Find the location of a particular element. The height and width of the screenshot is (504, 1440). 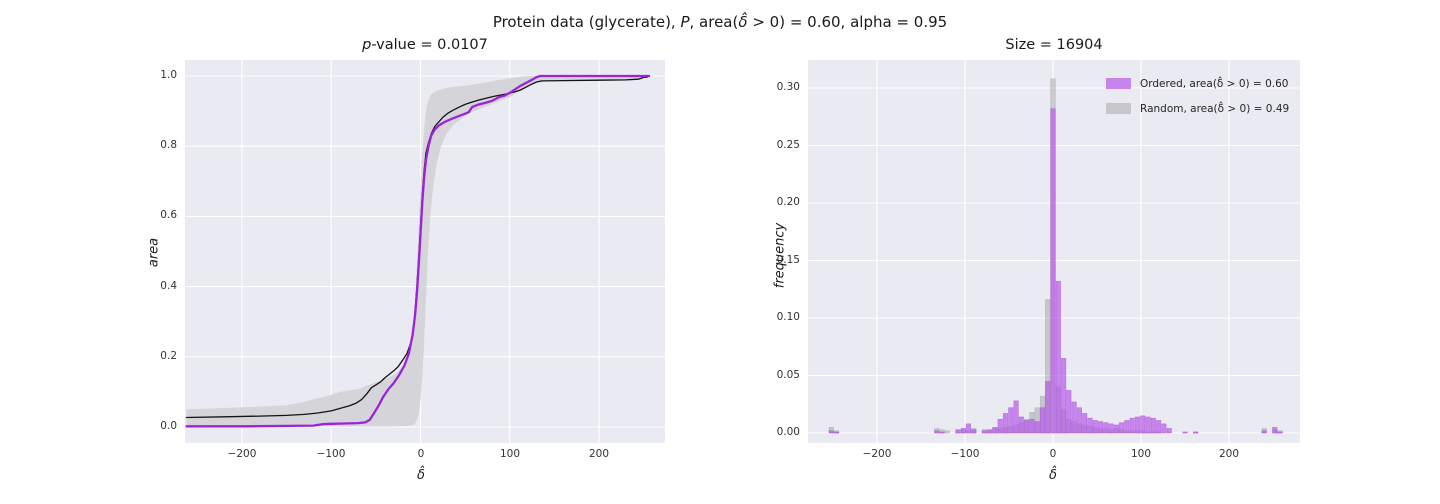

y-tick-label: 0.30 is located at coordinates (788, 87).